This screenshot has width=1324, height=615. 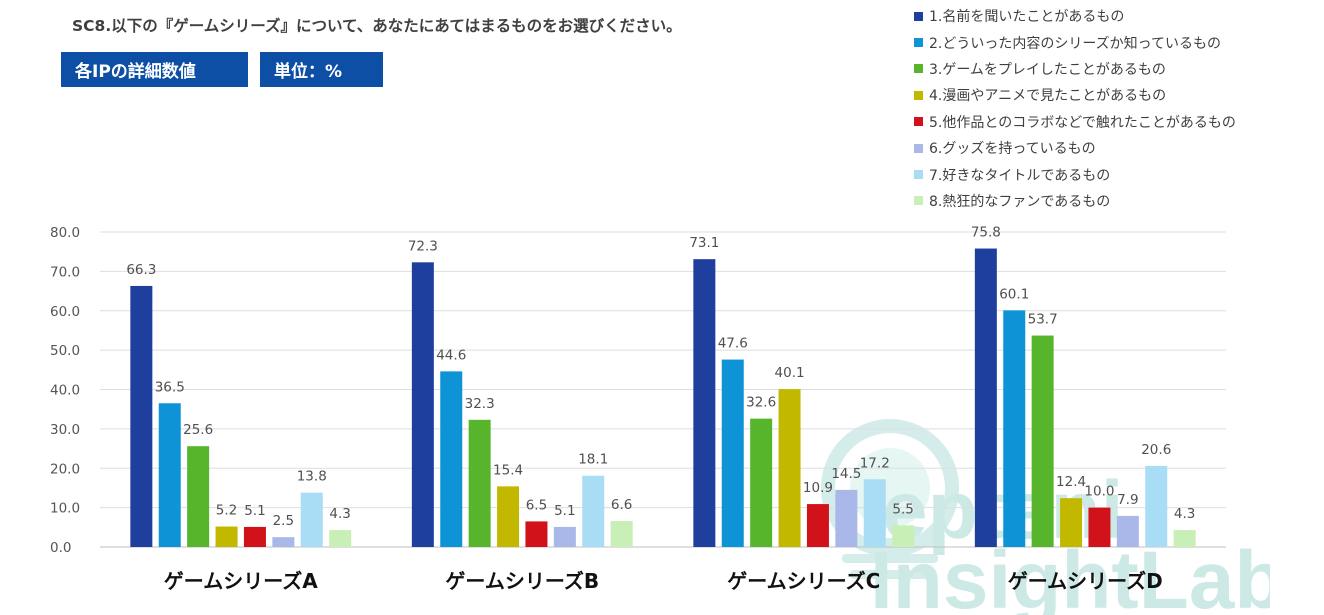 I want to click on y-tick-label: 0.0, so click(x=60, y=548).